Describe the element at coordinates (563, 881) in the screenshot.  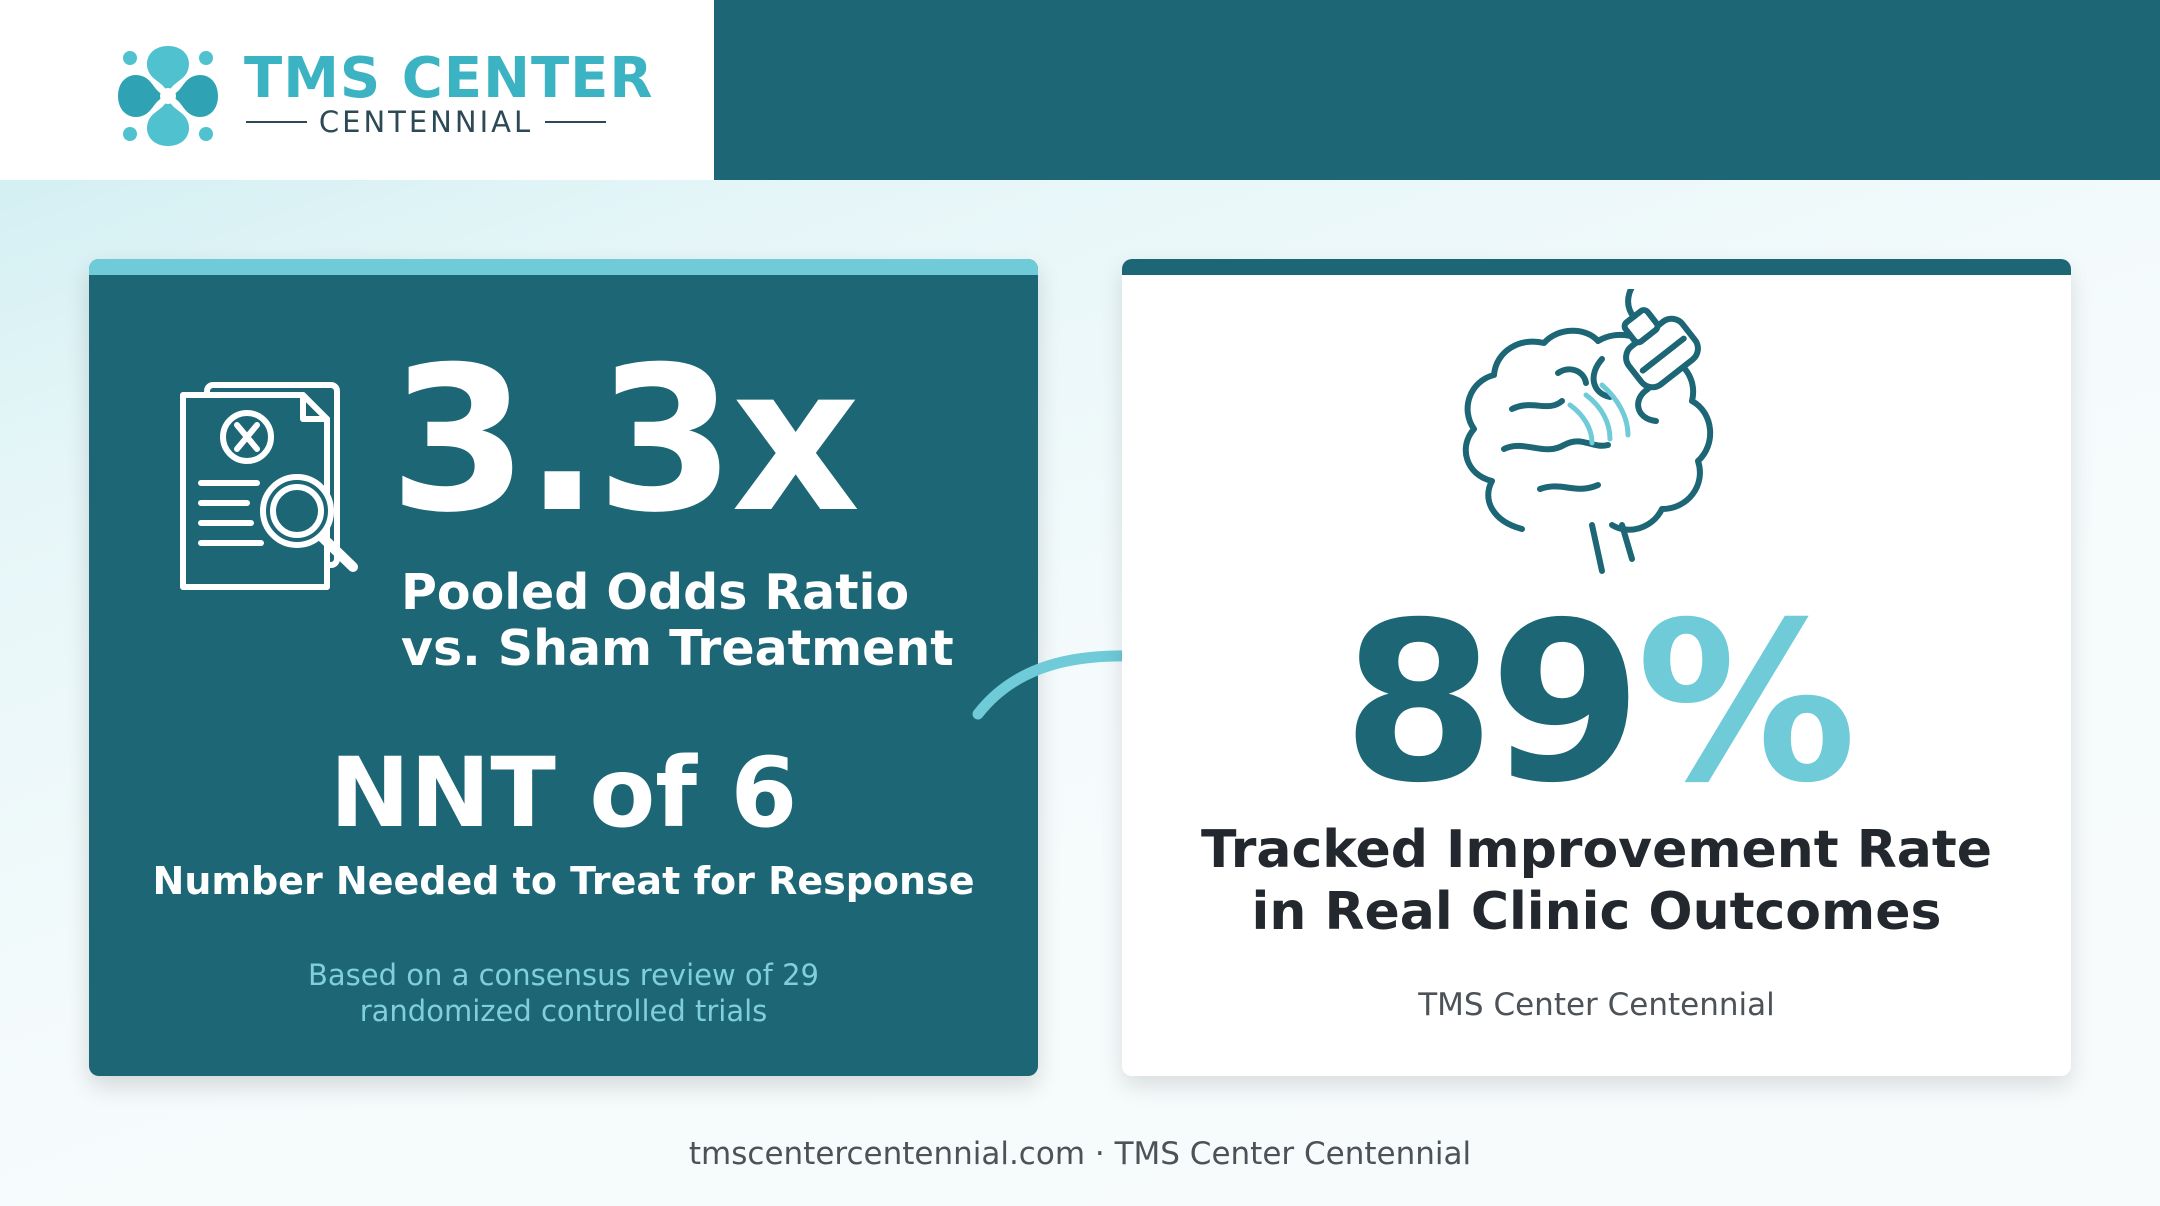
I see `nnt-label: Number Needed to Treat for Response` at that location.